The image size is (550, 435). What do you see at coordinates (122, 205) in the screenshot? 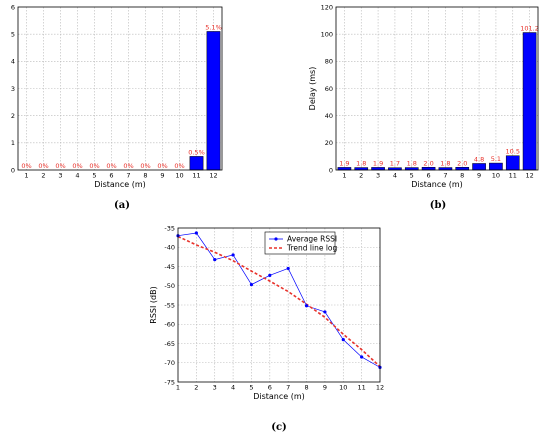
I see `caption-a: (a)` at bounding box center [122, 205].